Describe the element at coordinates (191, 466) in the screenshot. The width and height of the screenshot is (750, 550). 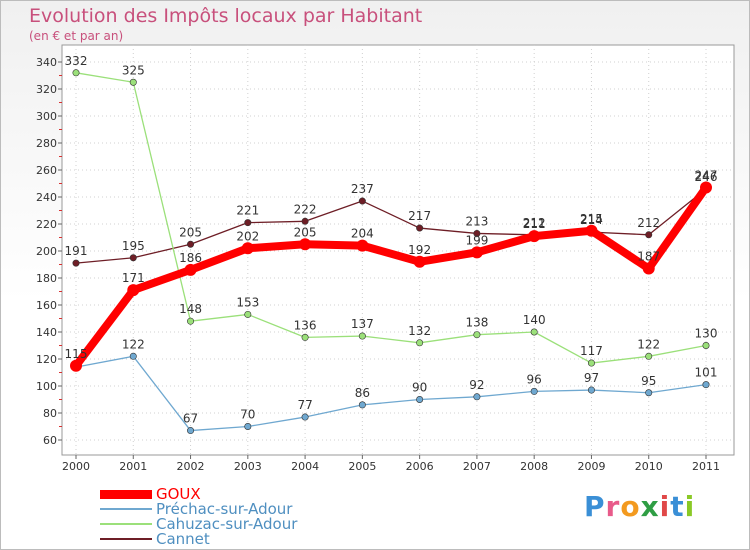
I see `x-tick-label: 2002` at that location.